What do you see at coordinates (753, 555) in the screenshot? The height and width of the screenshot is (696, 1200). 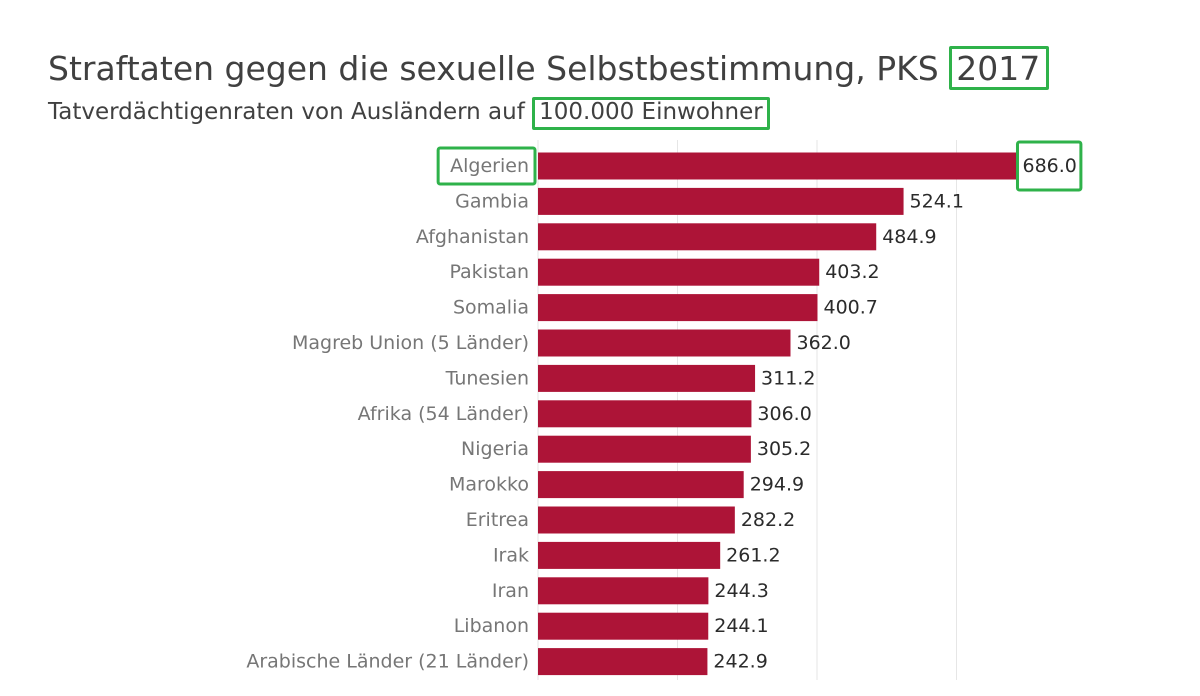 I see `value-label: 261.2` at bounding box center [753, 555].